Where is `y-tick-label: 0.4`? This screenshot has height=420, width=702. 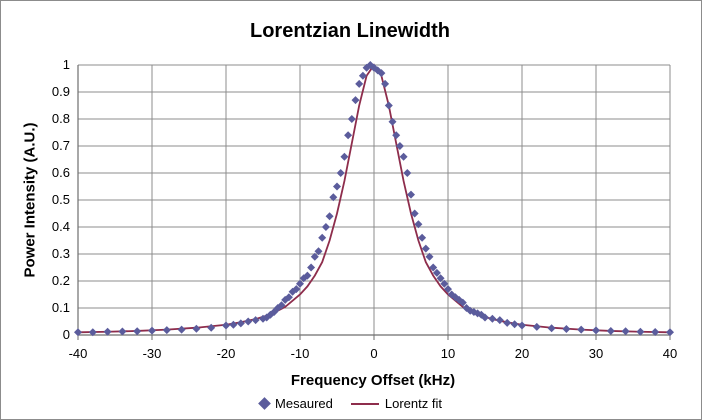 y-tick-label: 0.4 is located at coordinates (61, 226).